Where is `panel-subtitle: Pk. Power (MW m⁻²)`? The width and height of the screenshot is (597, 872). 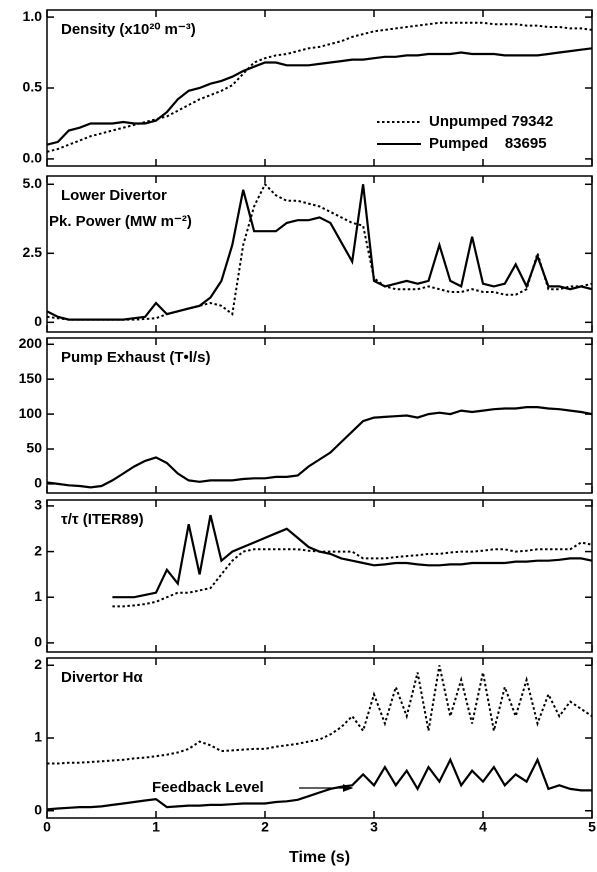 panel-subtitle: Pk. Power (MW m⁻²) is located at coordinates (120, 221).